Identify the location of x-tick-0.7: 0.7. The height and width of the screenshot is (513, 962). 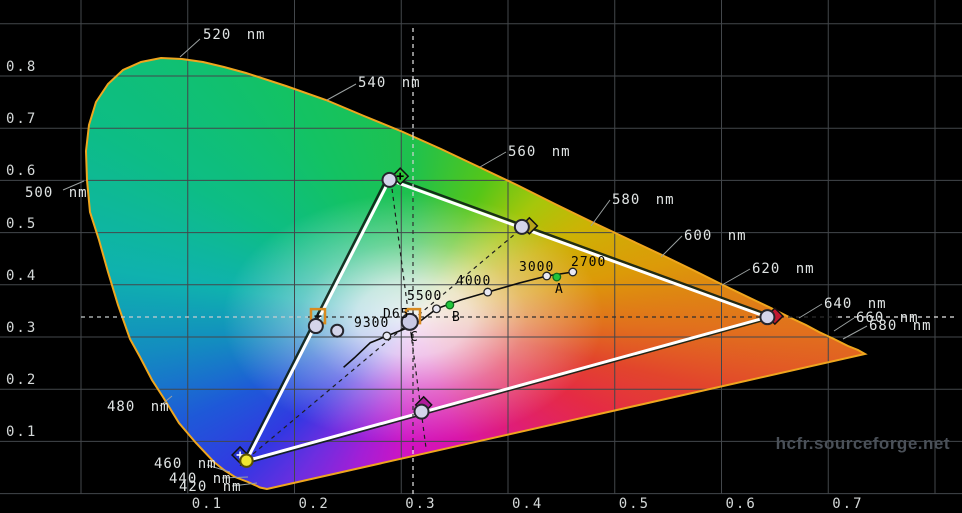
(848, 504).